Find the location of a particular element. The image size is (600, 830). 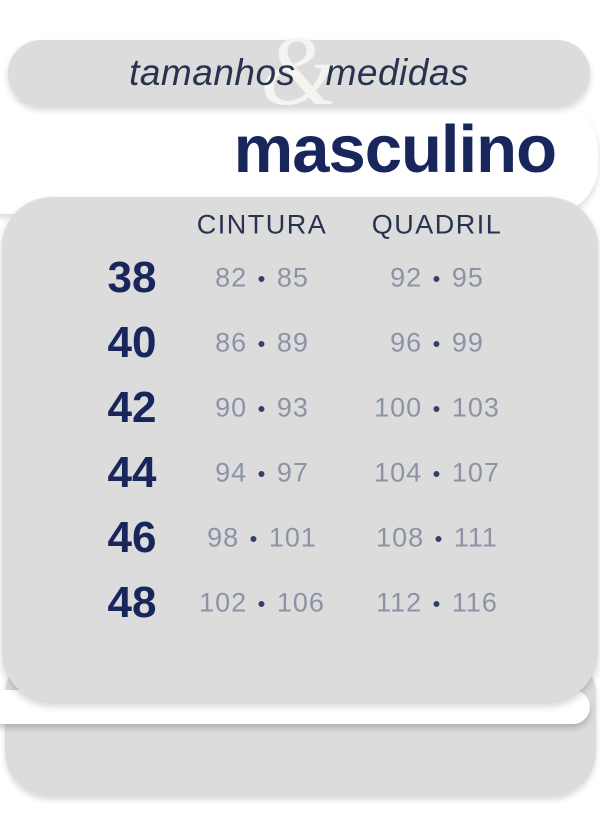

column-header-cintura: CINTURA is located at coordinates (262, 224).